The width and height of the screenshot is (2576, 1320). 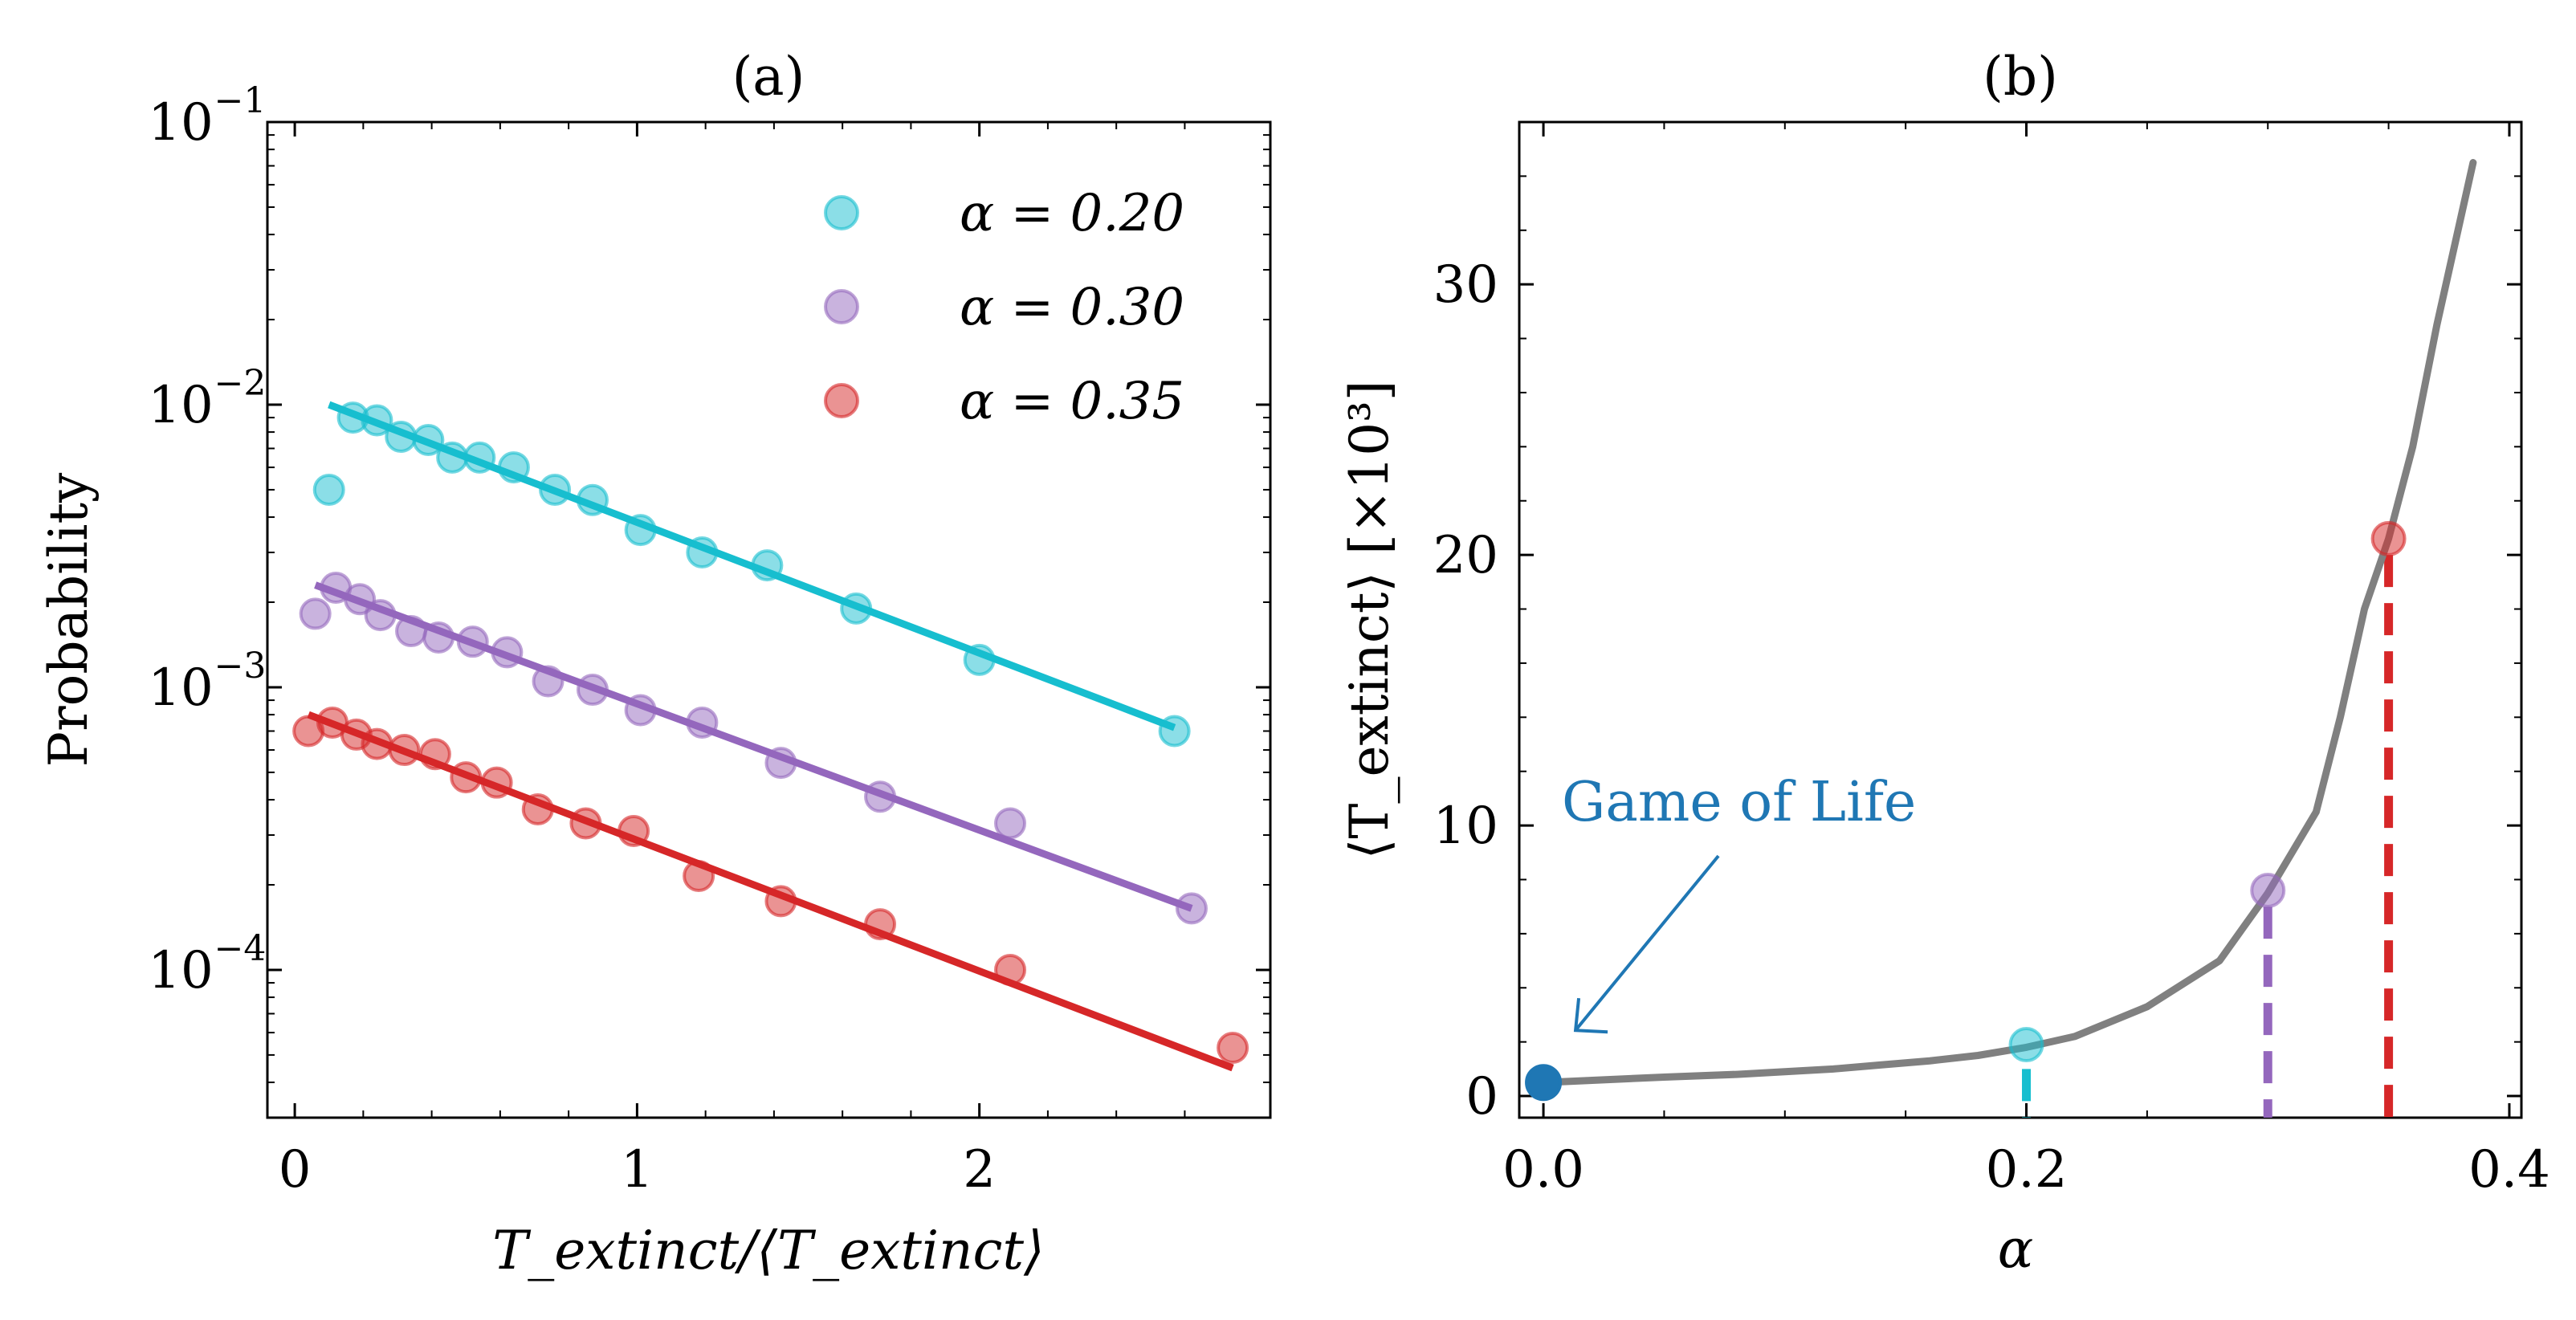 What do you see at coordinates (240, 383) in the screenshot?
I see `y-tick-exponent-a: −2` at bounding box center [240, 383].